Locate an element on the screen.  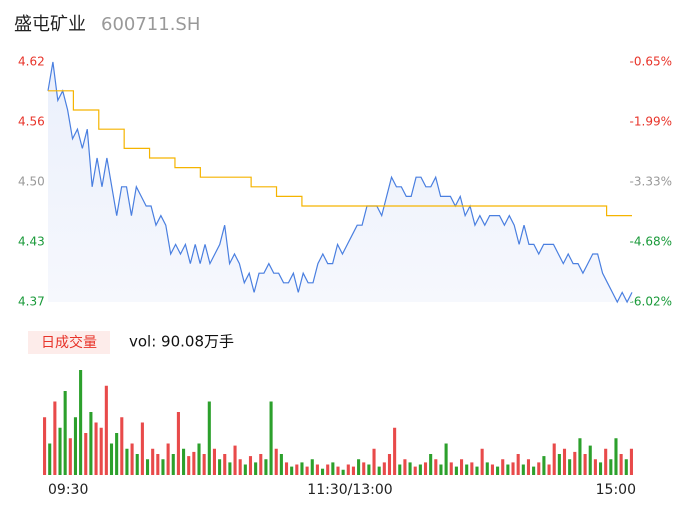
y2-tick-label: -1.99% is located at coordinates (651, 122).